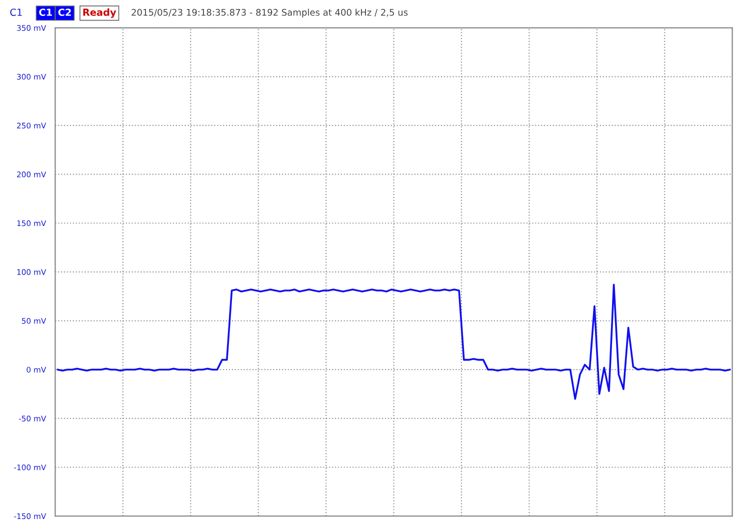 The height and width of the screenshot is (525, 736). What do you see at coordinates (270, 13) in the screenshot?
I see `chart-title: 2015/05/23 19:18:35.873 - 8192 Samples at 400 kHz / 2,5 us` at bounding box center [270, 13].